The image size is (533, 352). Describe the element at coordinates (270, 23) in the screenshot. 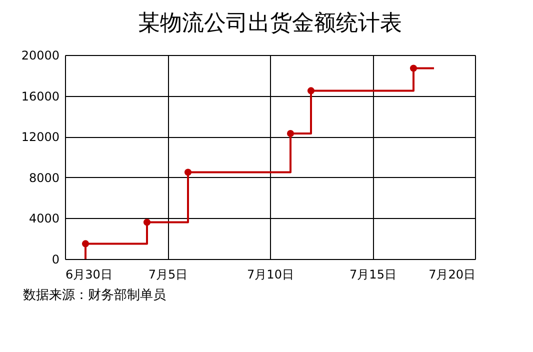

I see `chart-title: 某物流公司出货金额统计表` at that location.